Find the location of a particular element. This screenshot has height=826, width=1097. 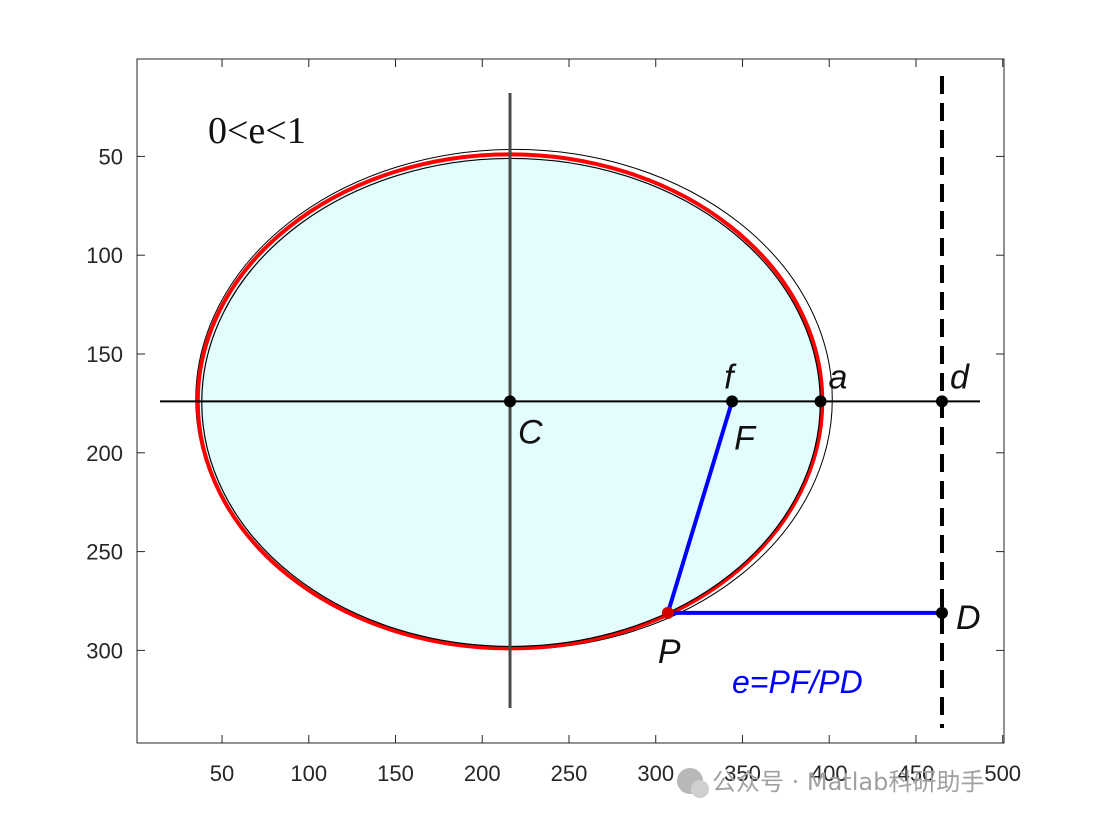

point-label-a: a is located at coordinates (838, 377).